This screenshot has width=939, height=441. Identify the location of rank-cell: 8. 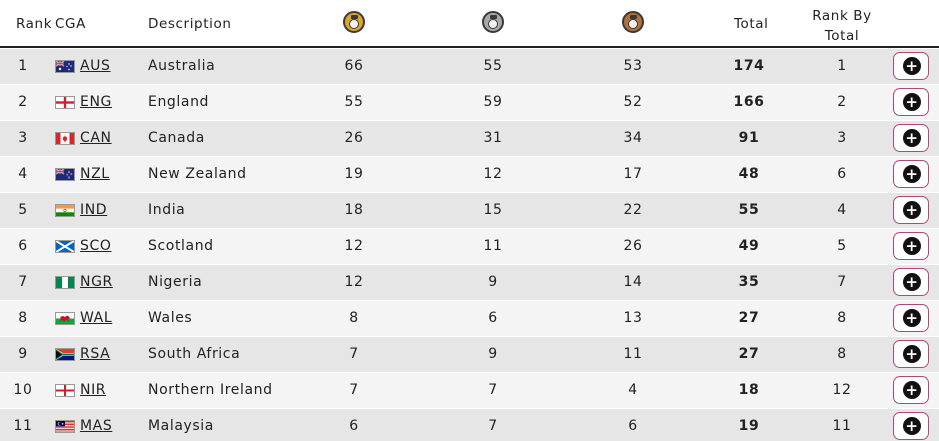
(23, 318).